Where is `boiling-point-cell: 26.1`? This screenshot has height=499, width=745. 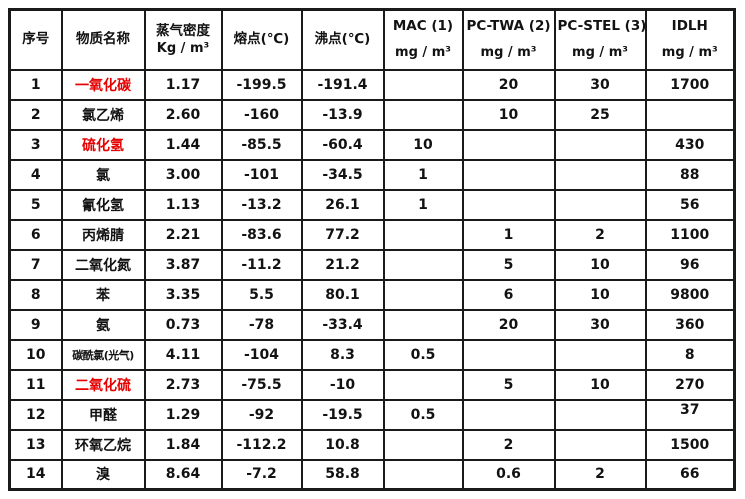
boiling-point-cell: 26.1 is located at coordinates (342, 204).